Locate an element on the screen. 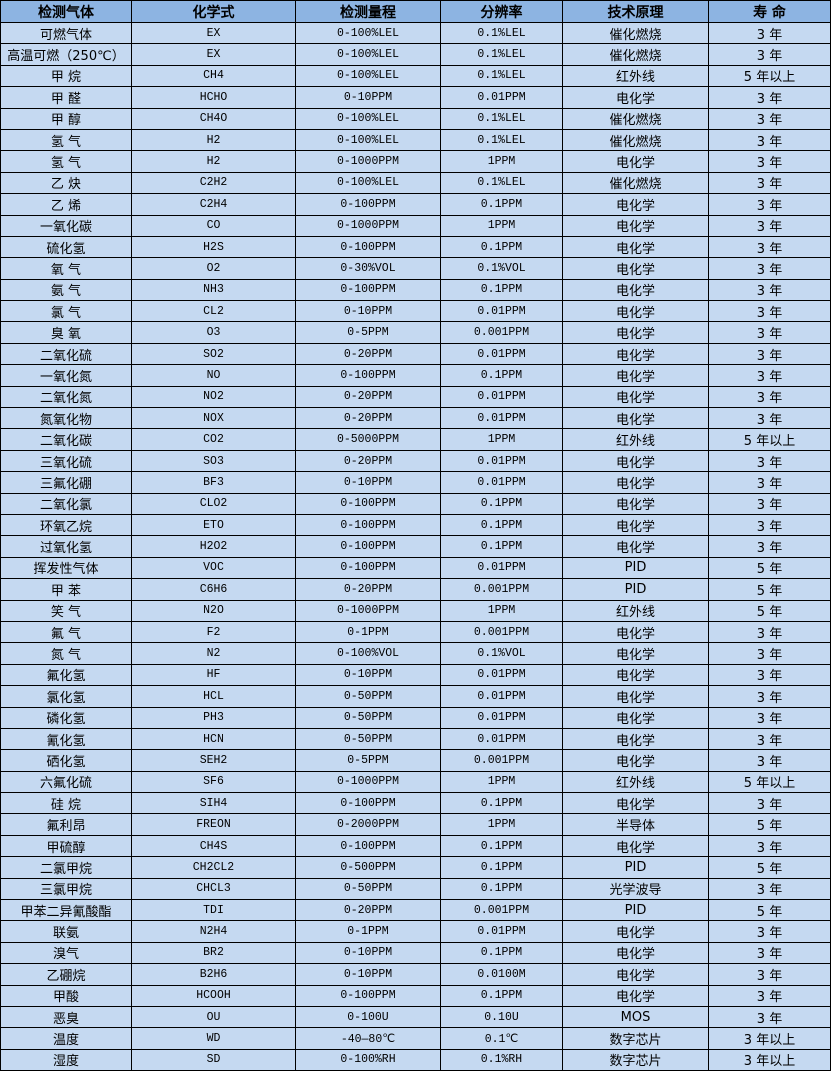 This screenshot has width=831, height=1075. cell-gas: 甲苯二异氰酸酯 is located at coordinates (66, 910).